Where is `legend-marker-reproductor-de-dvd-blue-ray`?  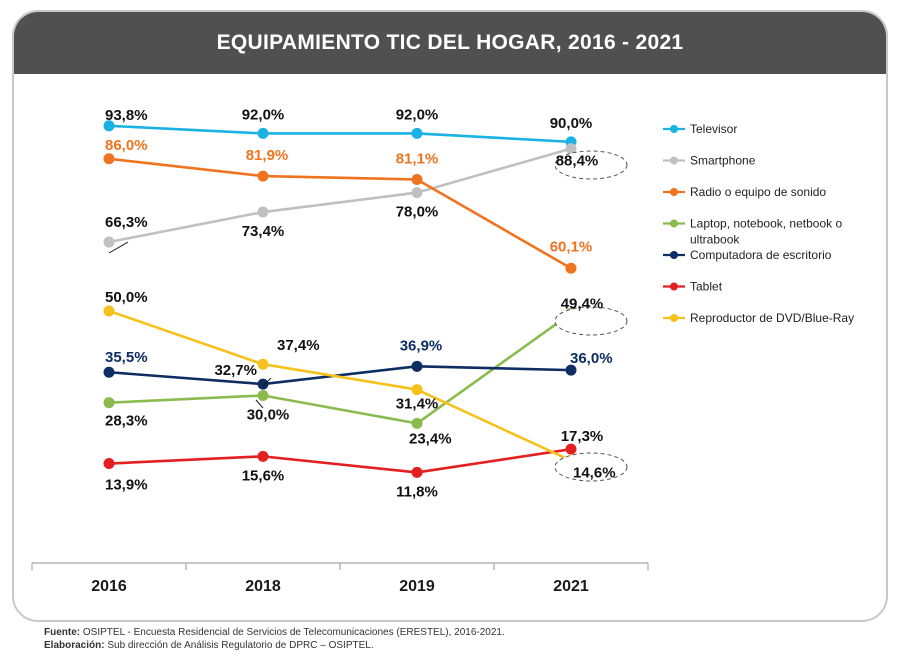
legend-marker-reproductor-de-dvd-blue-ray is located at coordinates (674, 318).